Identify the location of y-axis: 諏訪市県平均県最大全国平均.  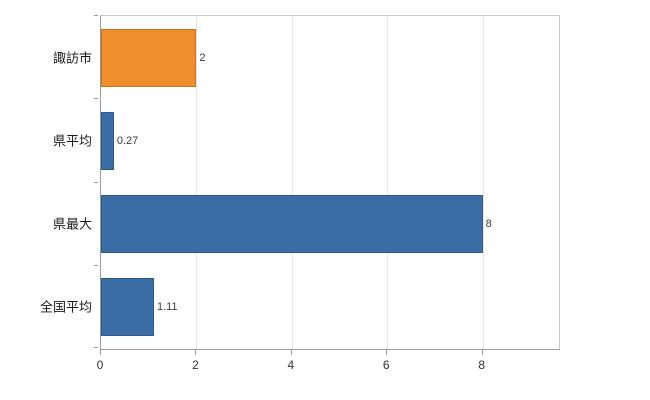
(49, 182).